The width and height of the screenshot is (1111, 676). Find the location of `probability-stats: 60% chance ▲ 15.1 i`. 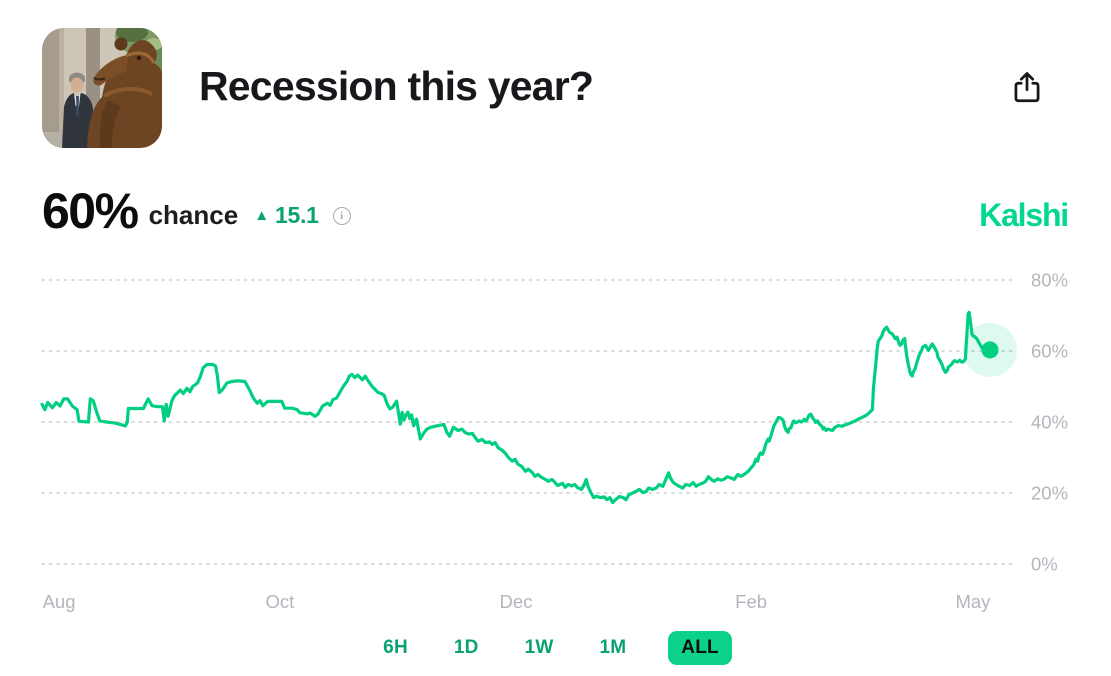

probability-stats: 60% chance ▲ 15.1 i is located at coordinates (196, 211).